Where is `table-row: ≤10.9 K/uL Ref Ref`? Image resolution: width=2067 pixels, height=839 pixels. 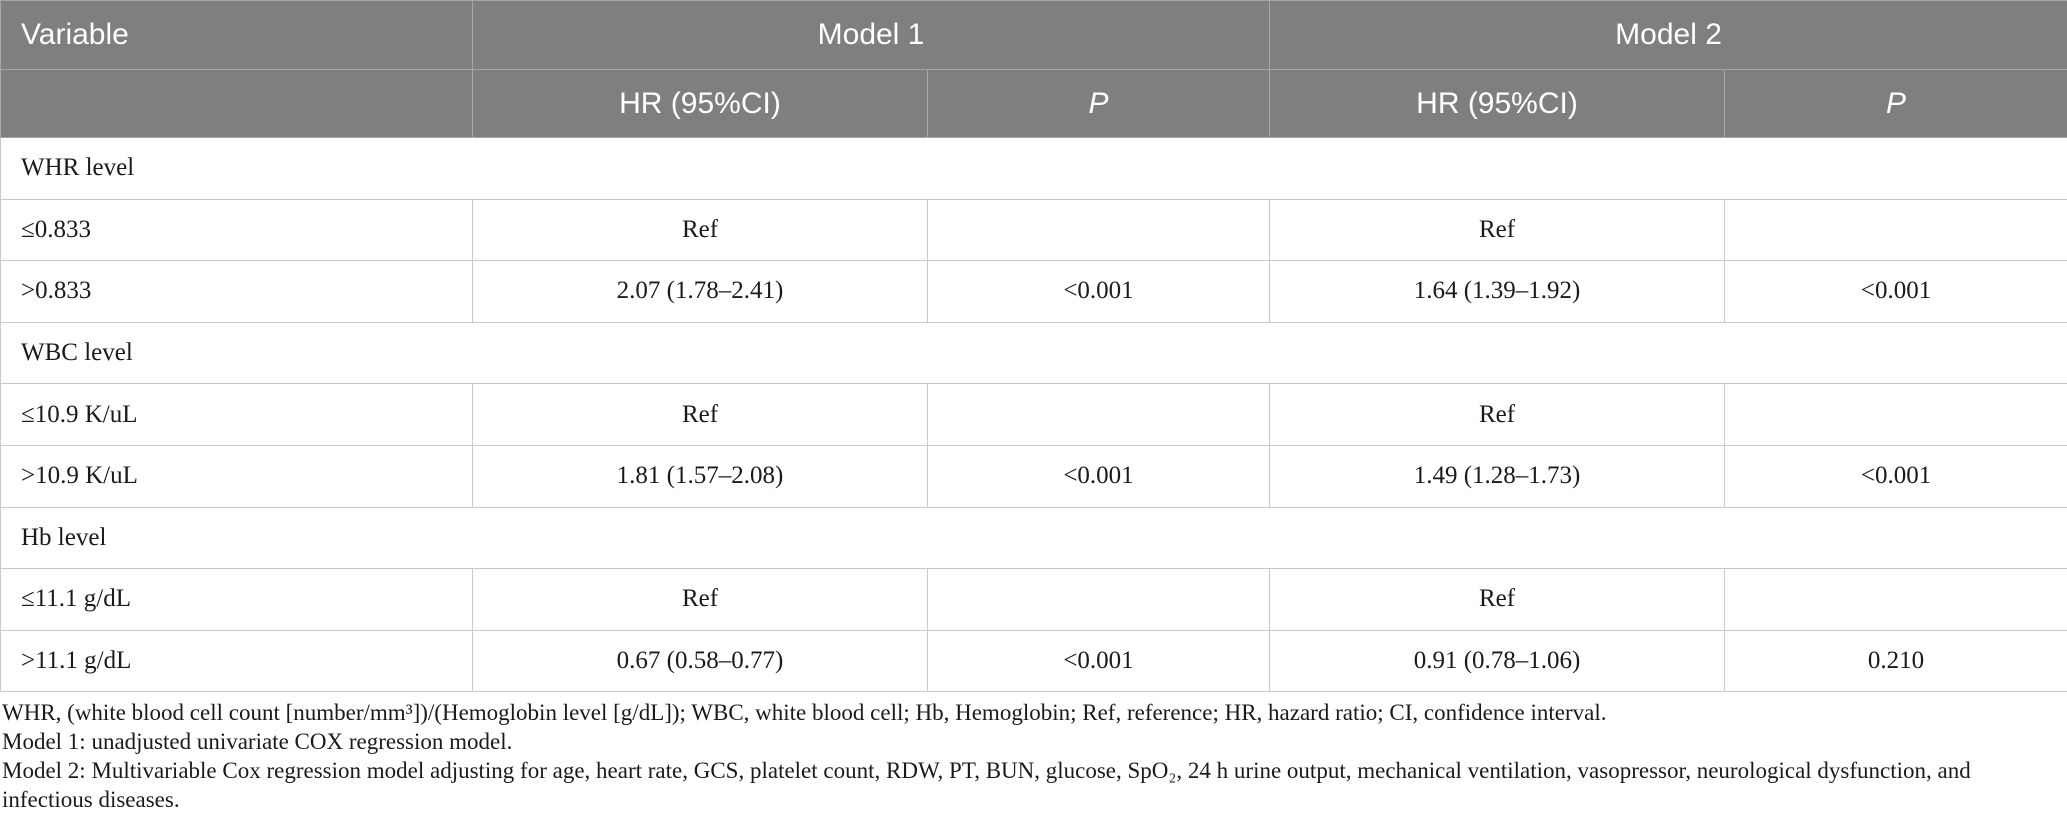
table-row: ≤10.9 K/uL Ref Ref is located at coordinates (1033, 414).